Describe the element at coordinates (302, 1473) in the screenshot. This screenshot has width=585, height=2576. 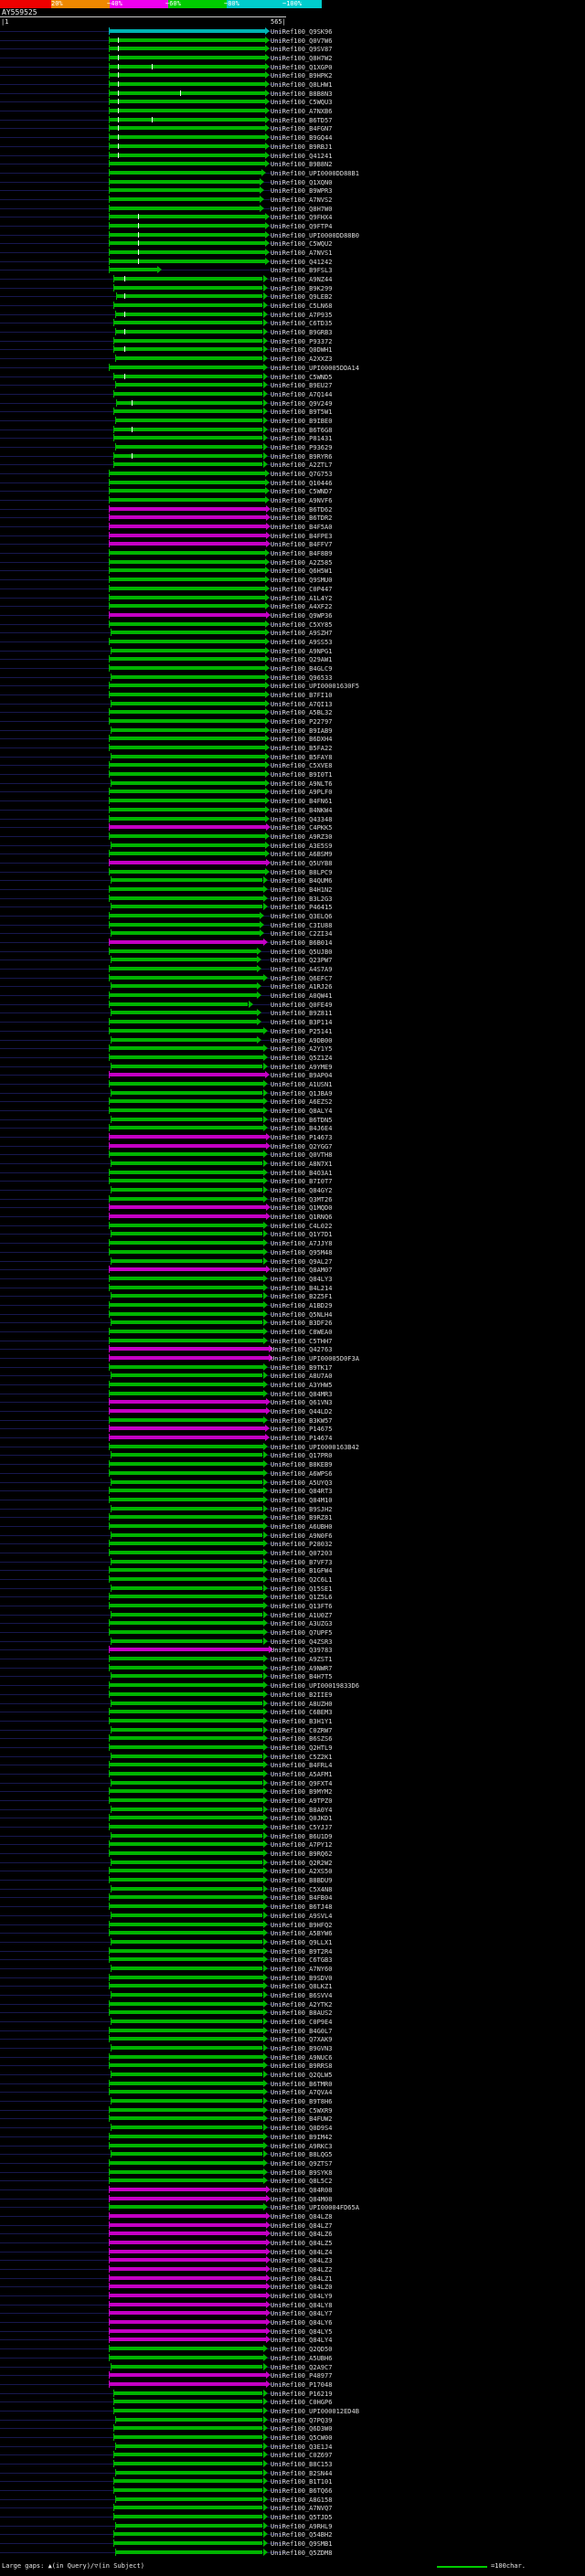
I see `hit-label: UniRef100_A6WPS6` at that location.